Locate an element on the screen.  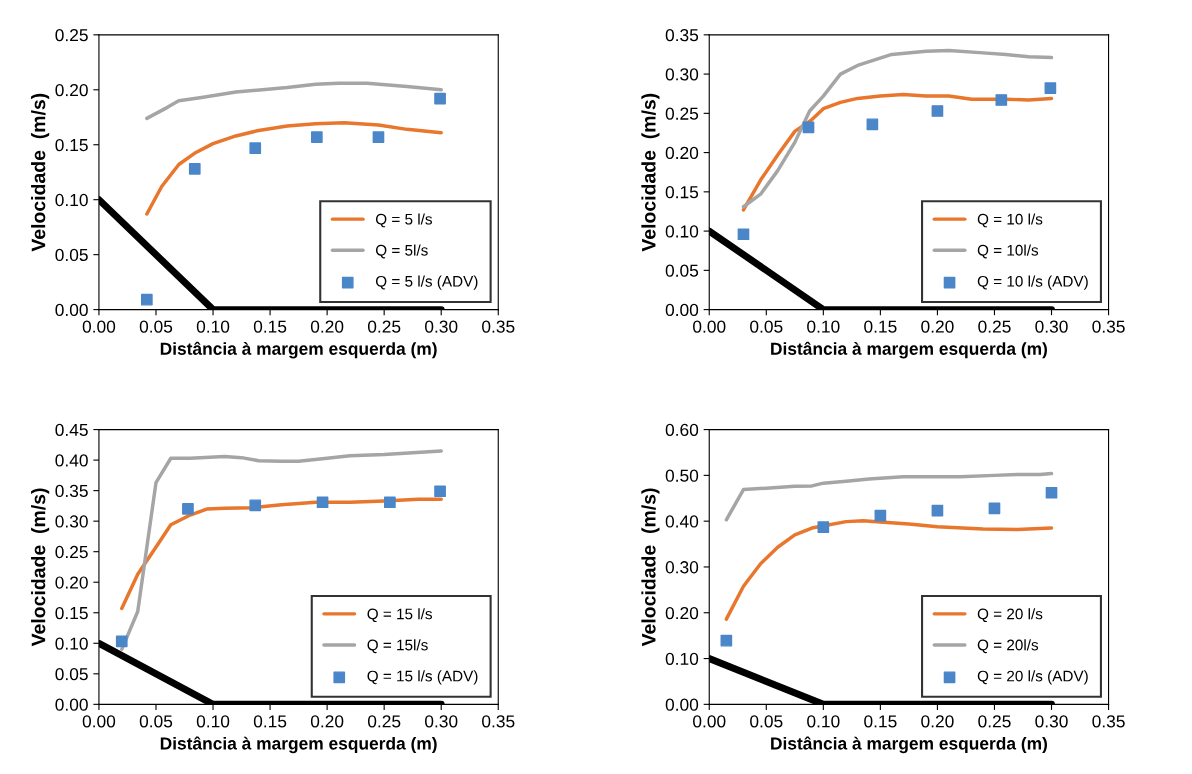
y-tick-label: 0.50 is located at coordinates (682, 475).